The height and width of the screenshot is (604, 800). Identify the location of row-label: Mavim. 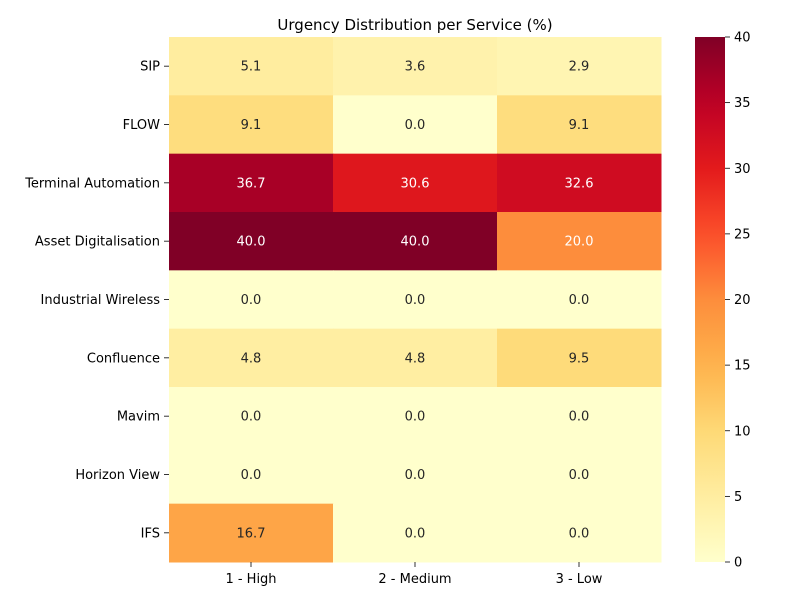
(138, 417).